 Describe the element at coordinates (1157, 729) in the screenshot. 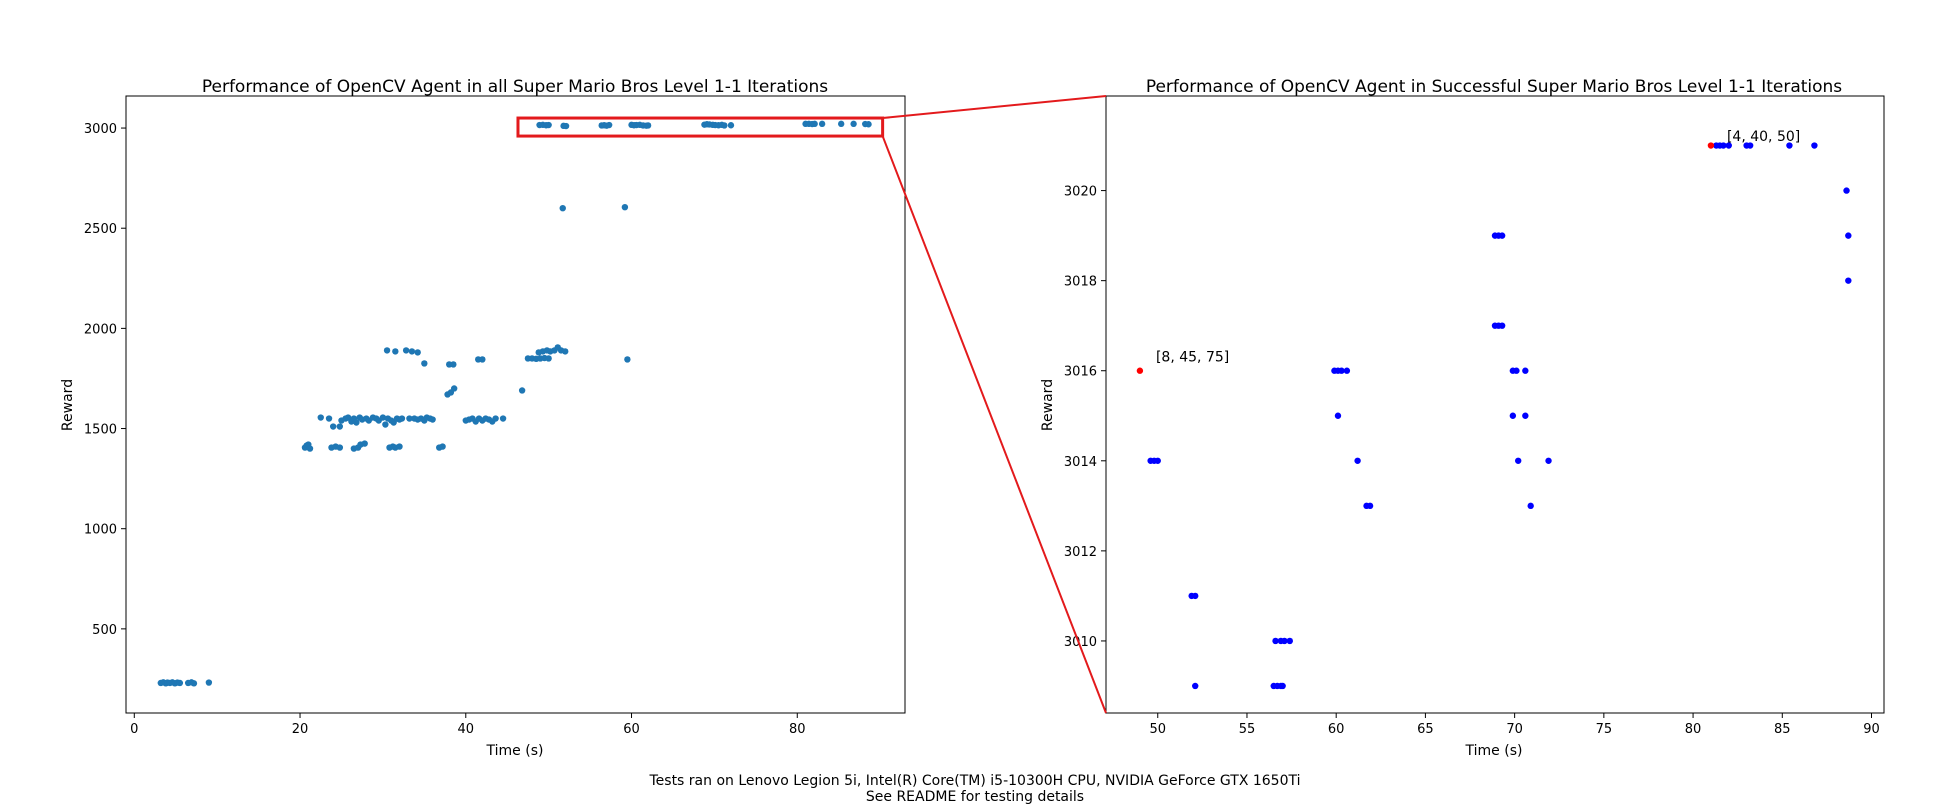

I see `zoom-x-tick-label: 50` at that location.